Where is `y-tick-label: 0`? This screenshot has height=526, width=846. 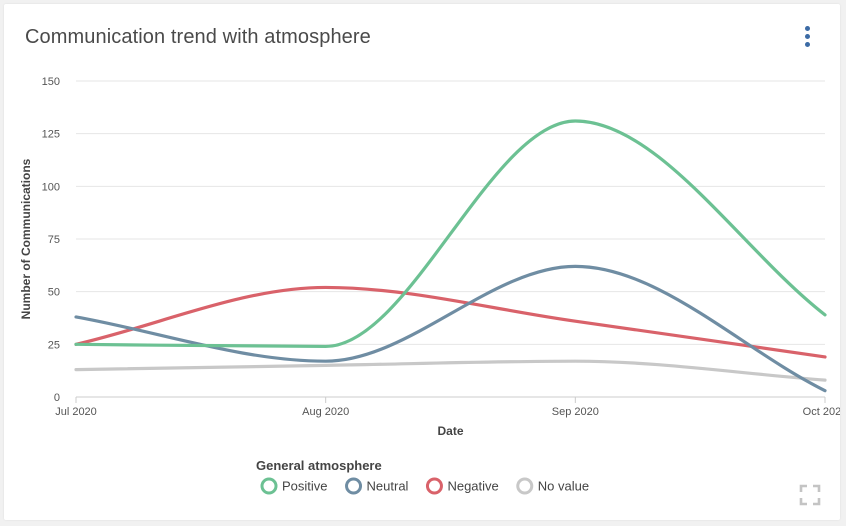
y-tick-label: 0 is located at coordinates (57, 398).